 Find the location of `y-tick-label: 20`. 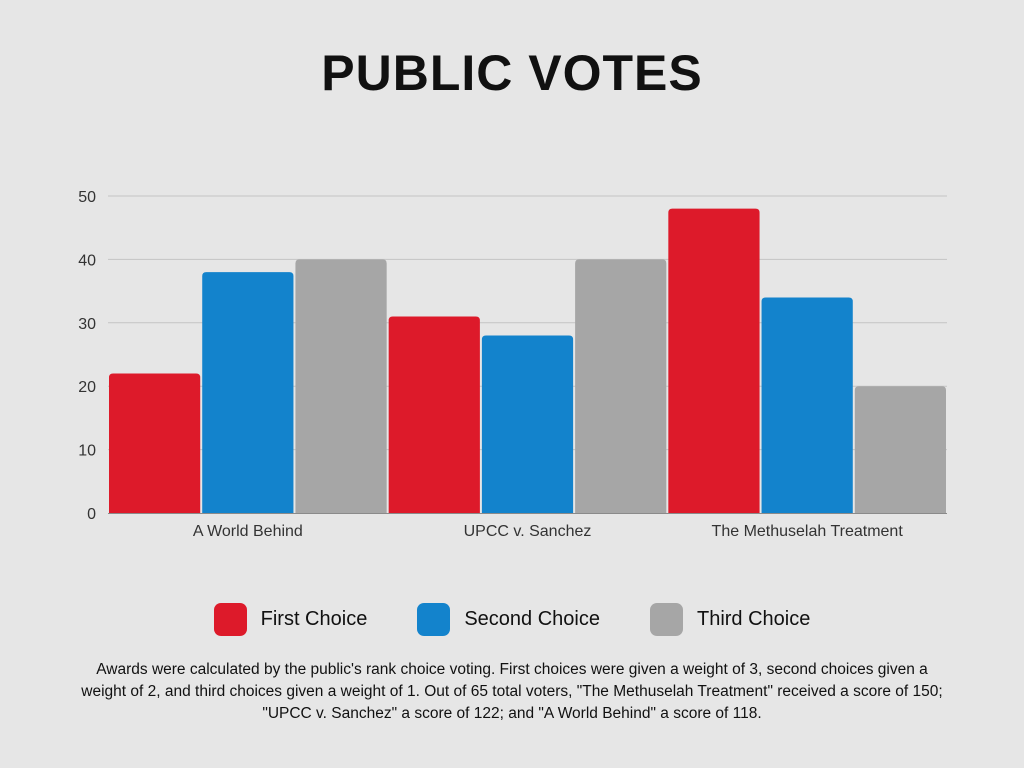

y-tick-label: 20 is located at coordinates (87, 387).